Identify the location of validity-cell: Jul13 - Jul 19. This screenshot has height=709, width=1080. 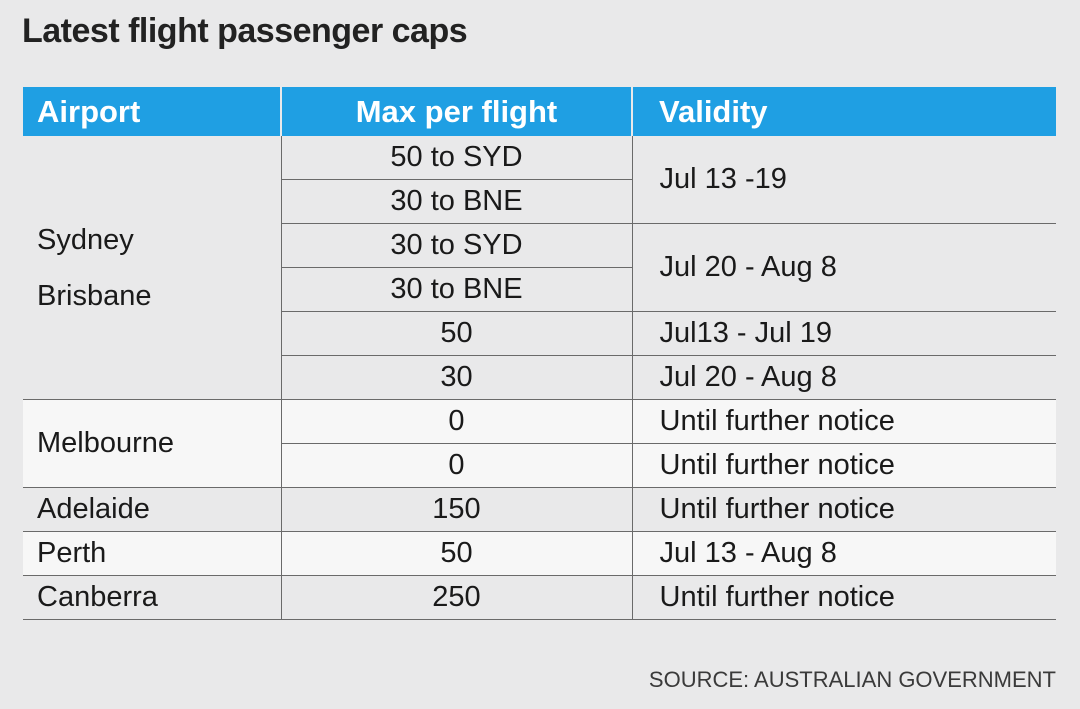
(843, 333).